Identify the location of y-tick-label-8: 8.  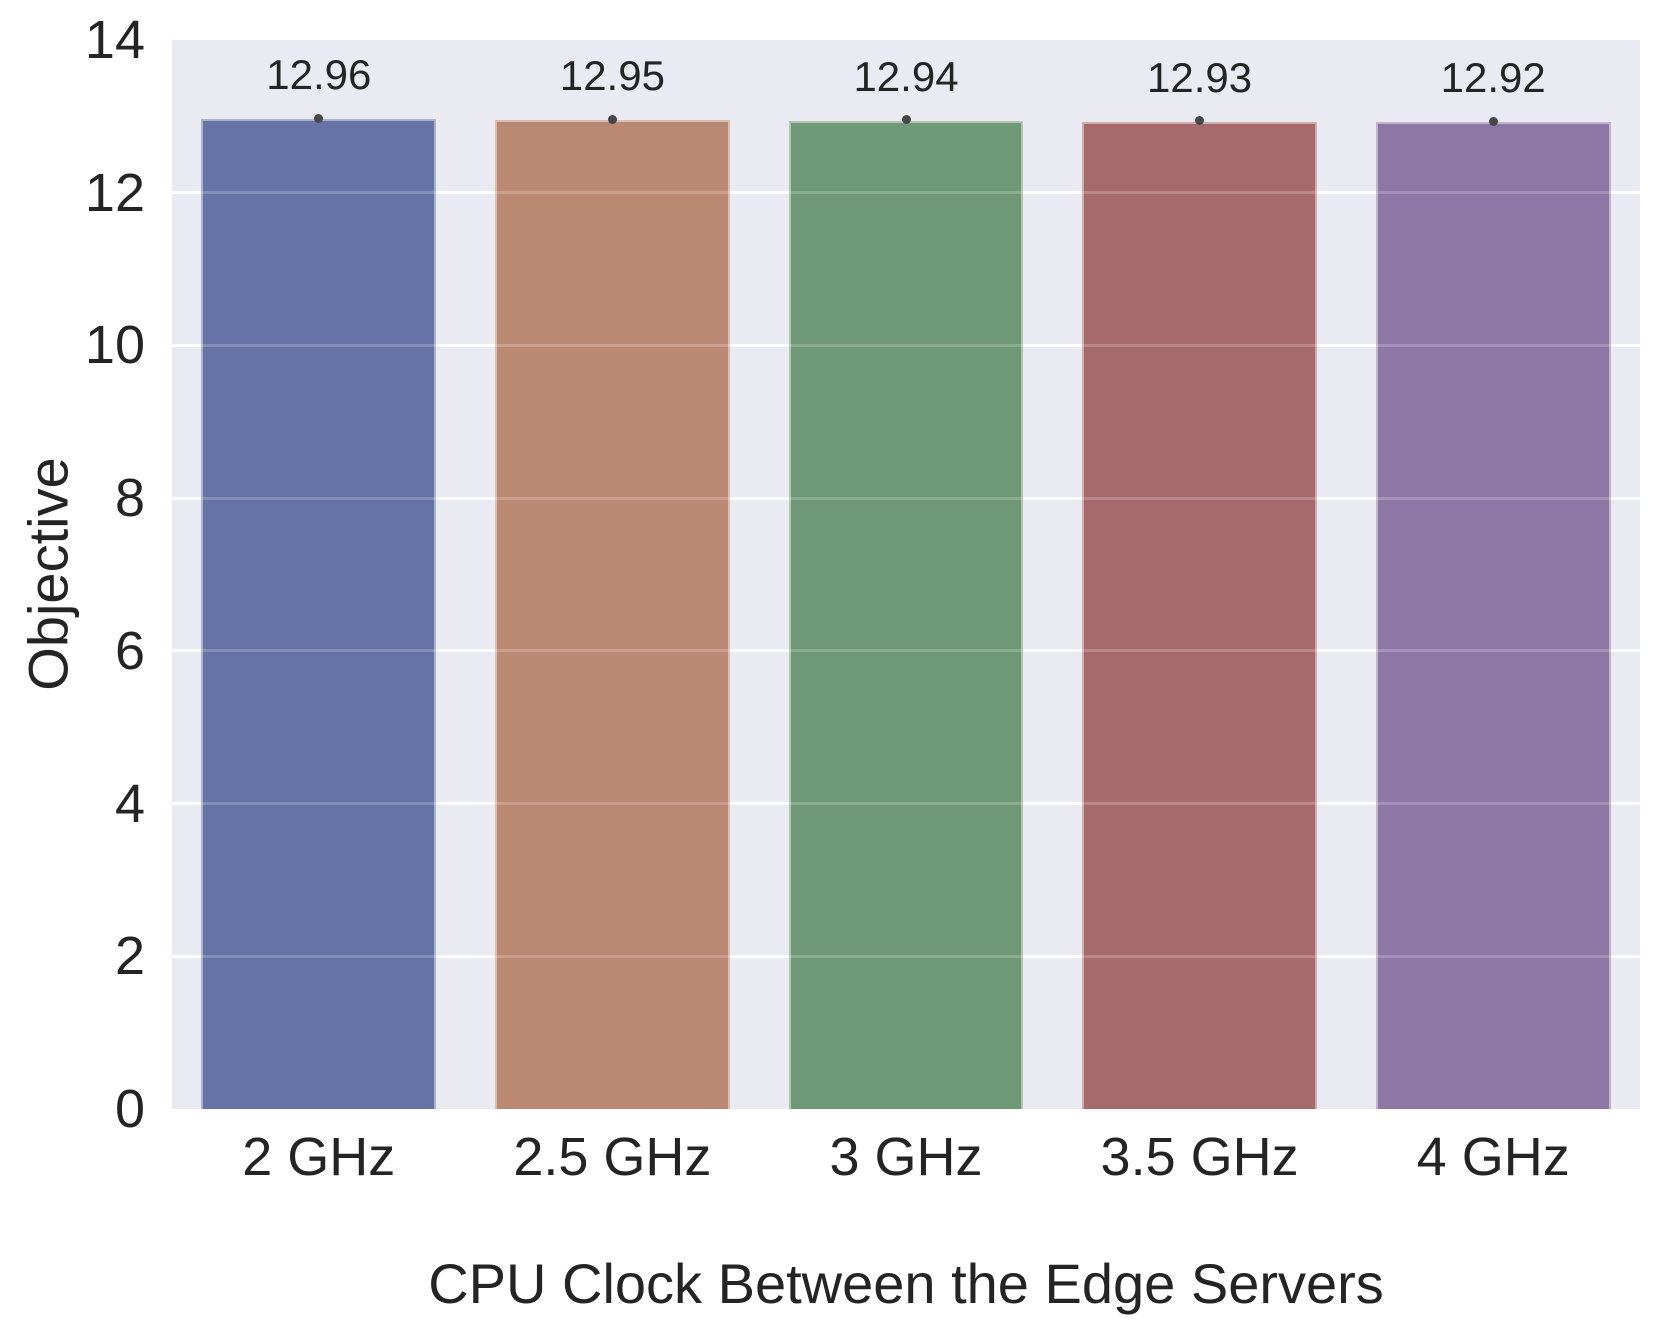
(129, 498).